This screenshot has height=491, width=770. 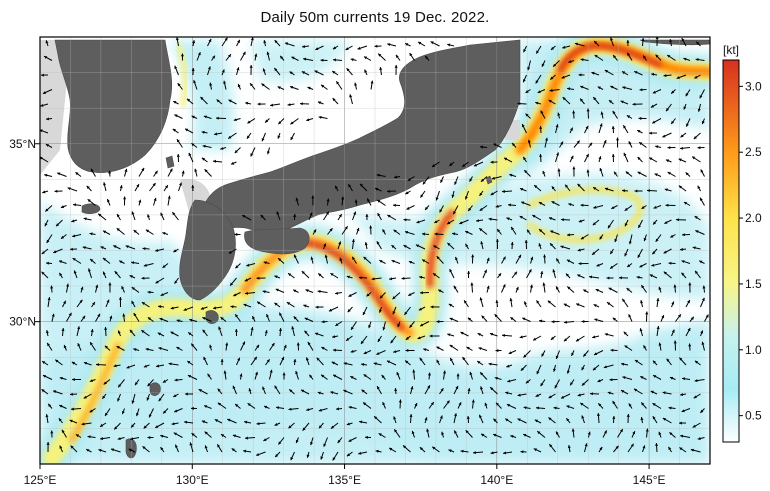 What do you see at coordinates (40, 480) in the screenshot?
I see `lon-tick-label: 125°E` at bounding box center [40, 480].